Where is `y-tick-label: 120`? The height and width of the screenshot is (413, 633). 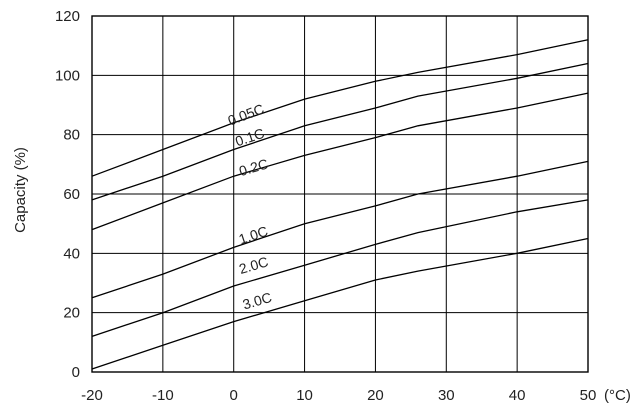
y-tick-label: 120 is located at coordinates (67, 16).